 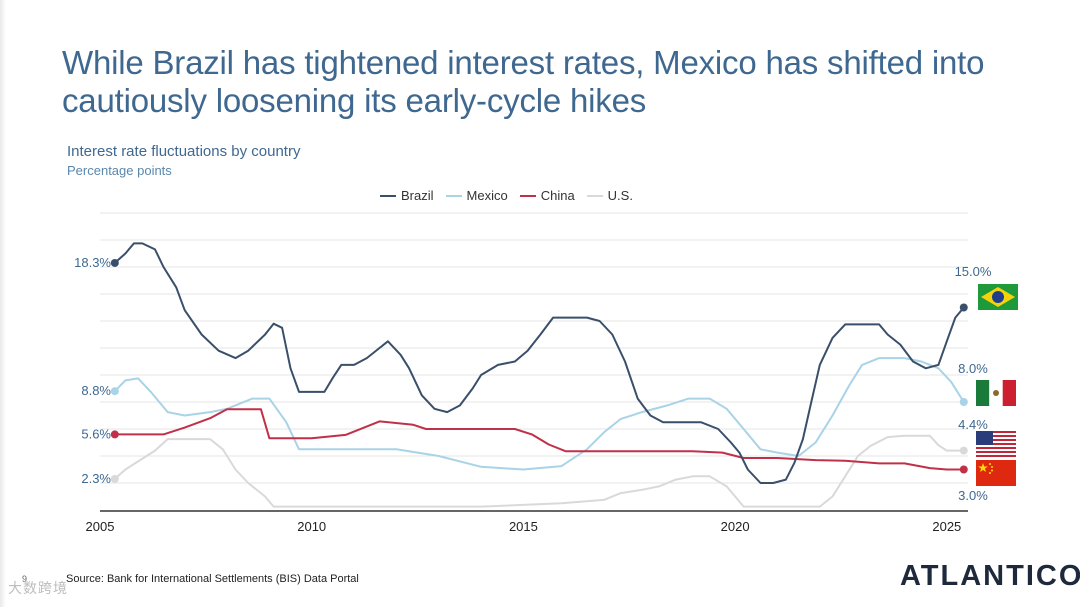 I want to click on legend-item-china: China, so click(x=547, y=195).